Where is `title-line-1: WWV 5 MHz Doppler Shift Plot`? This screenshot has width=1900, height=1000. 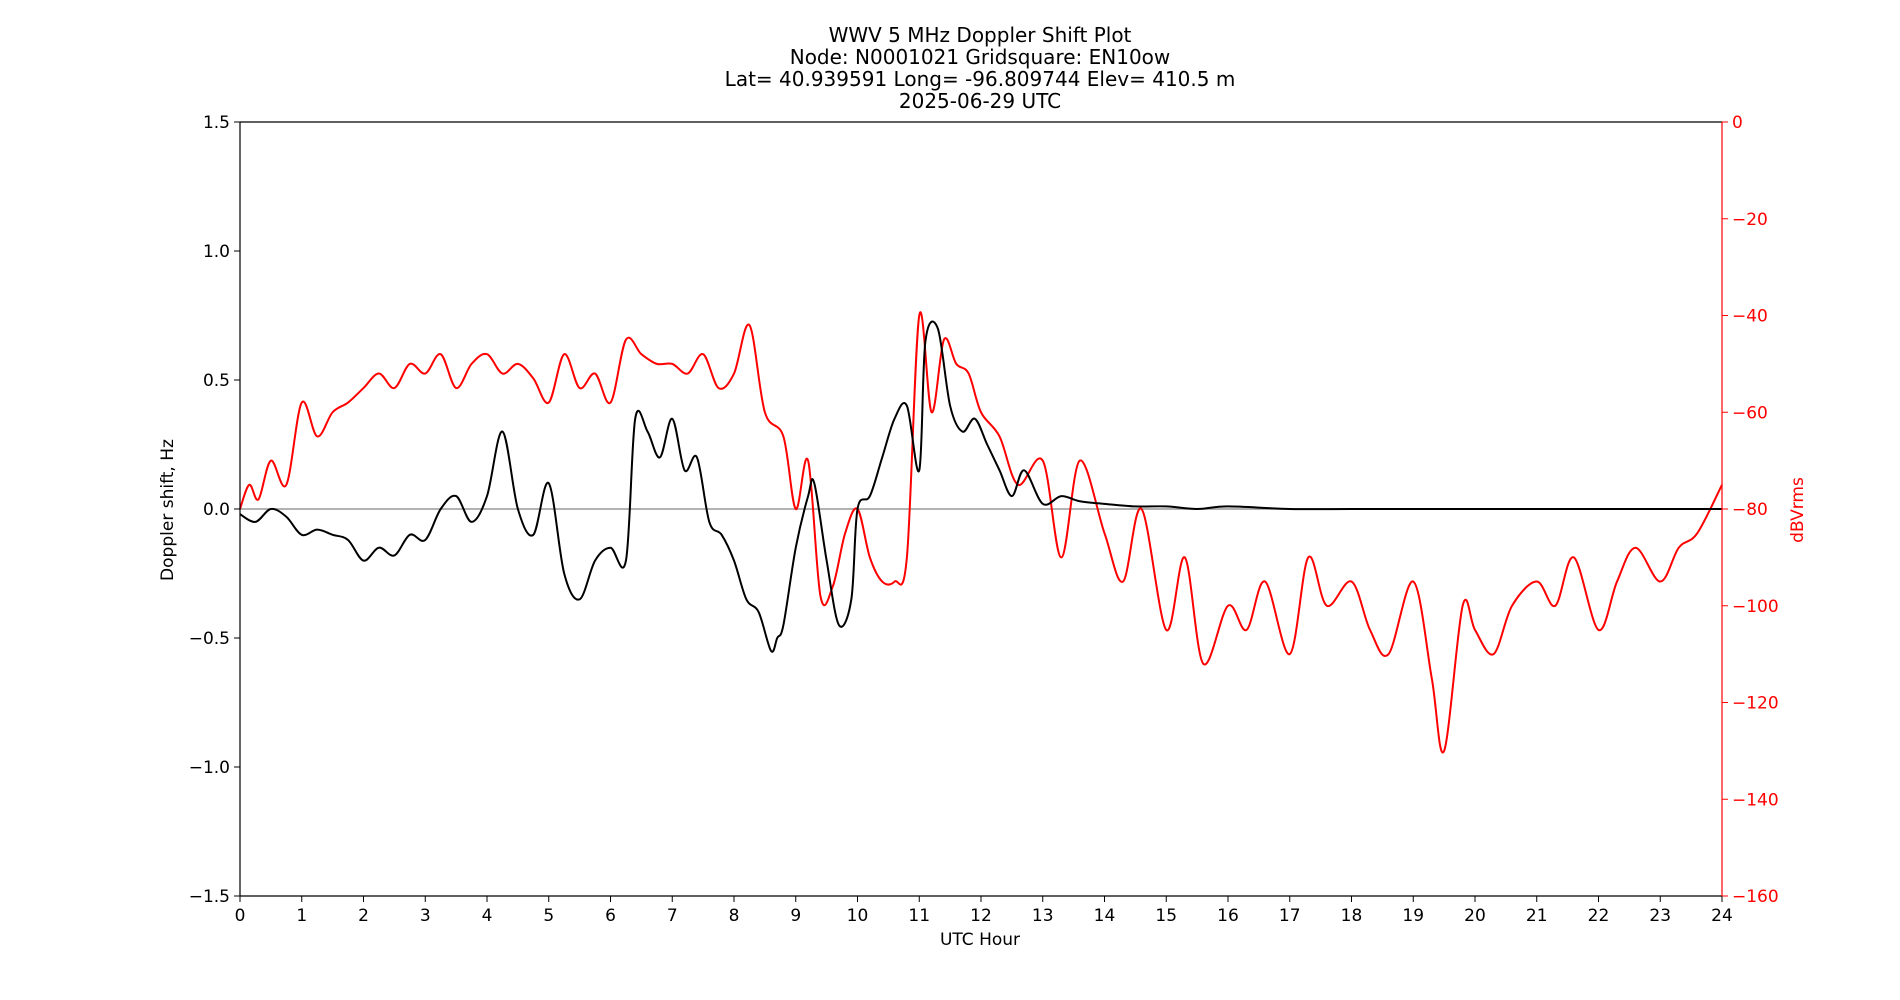
title-line-1: WWV 5 MHz Doppler Shift Plot is located at coordinates (980, 35).